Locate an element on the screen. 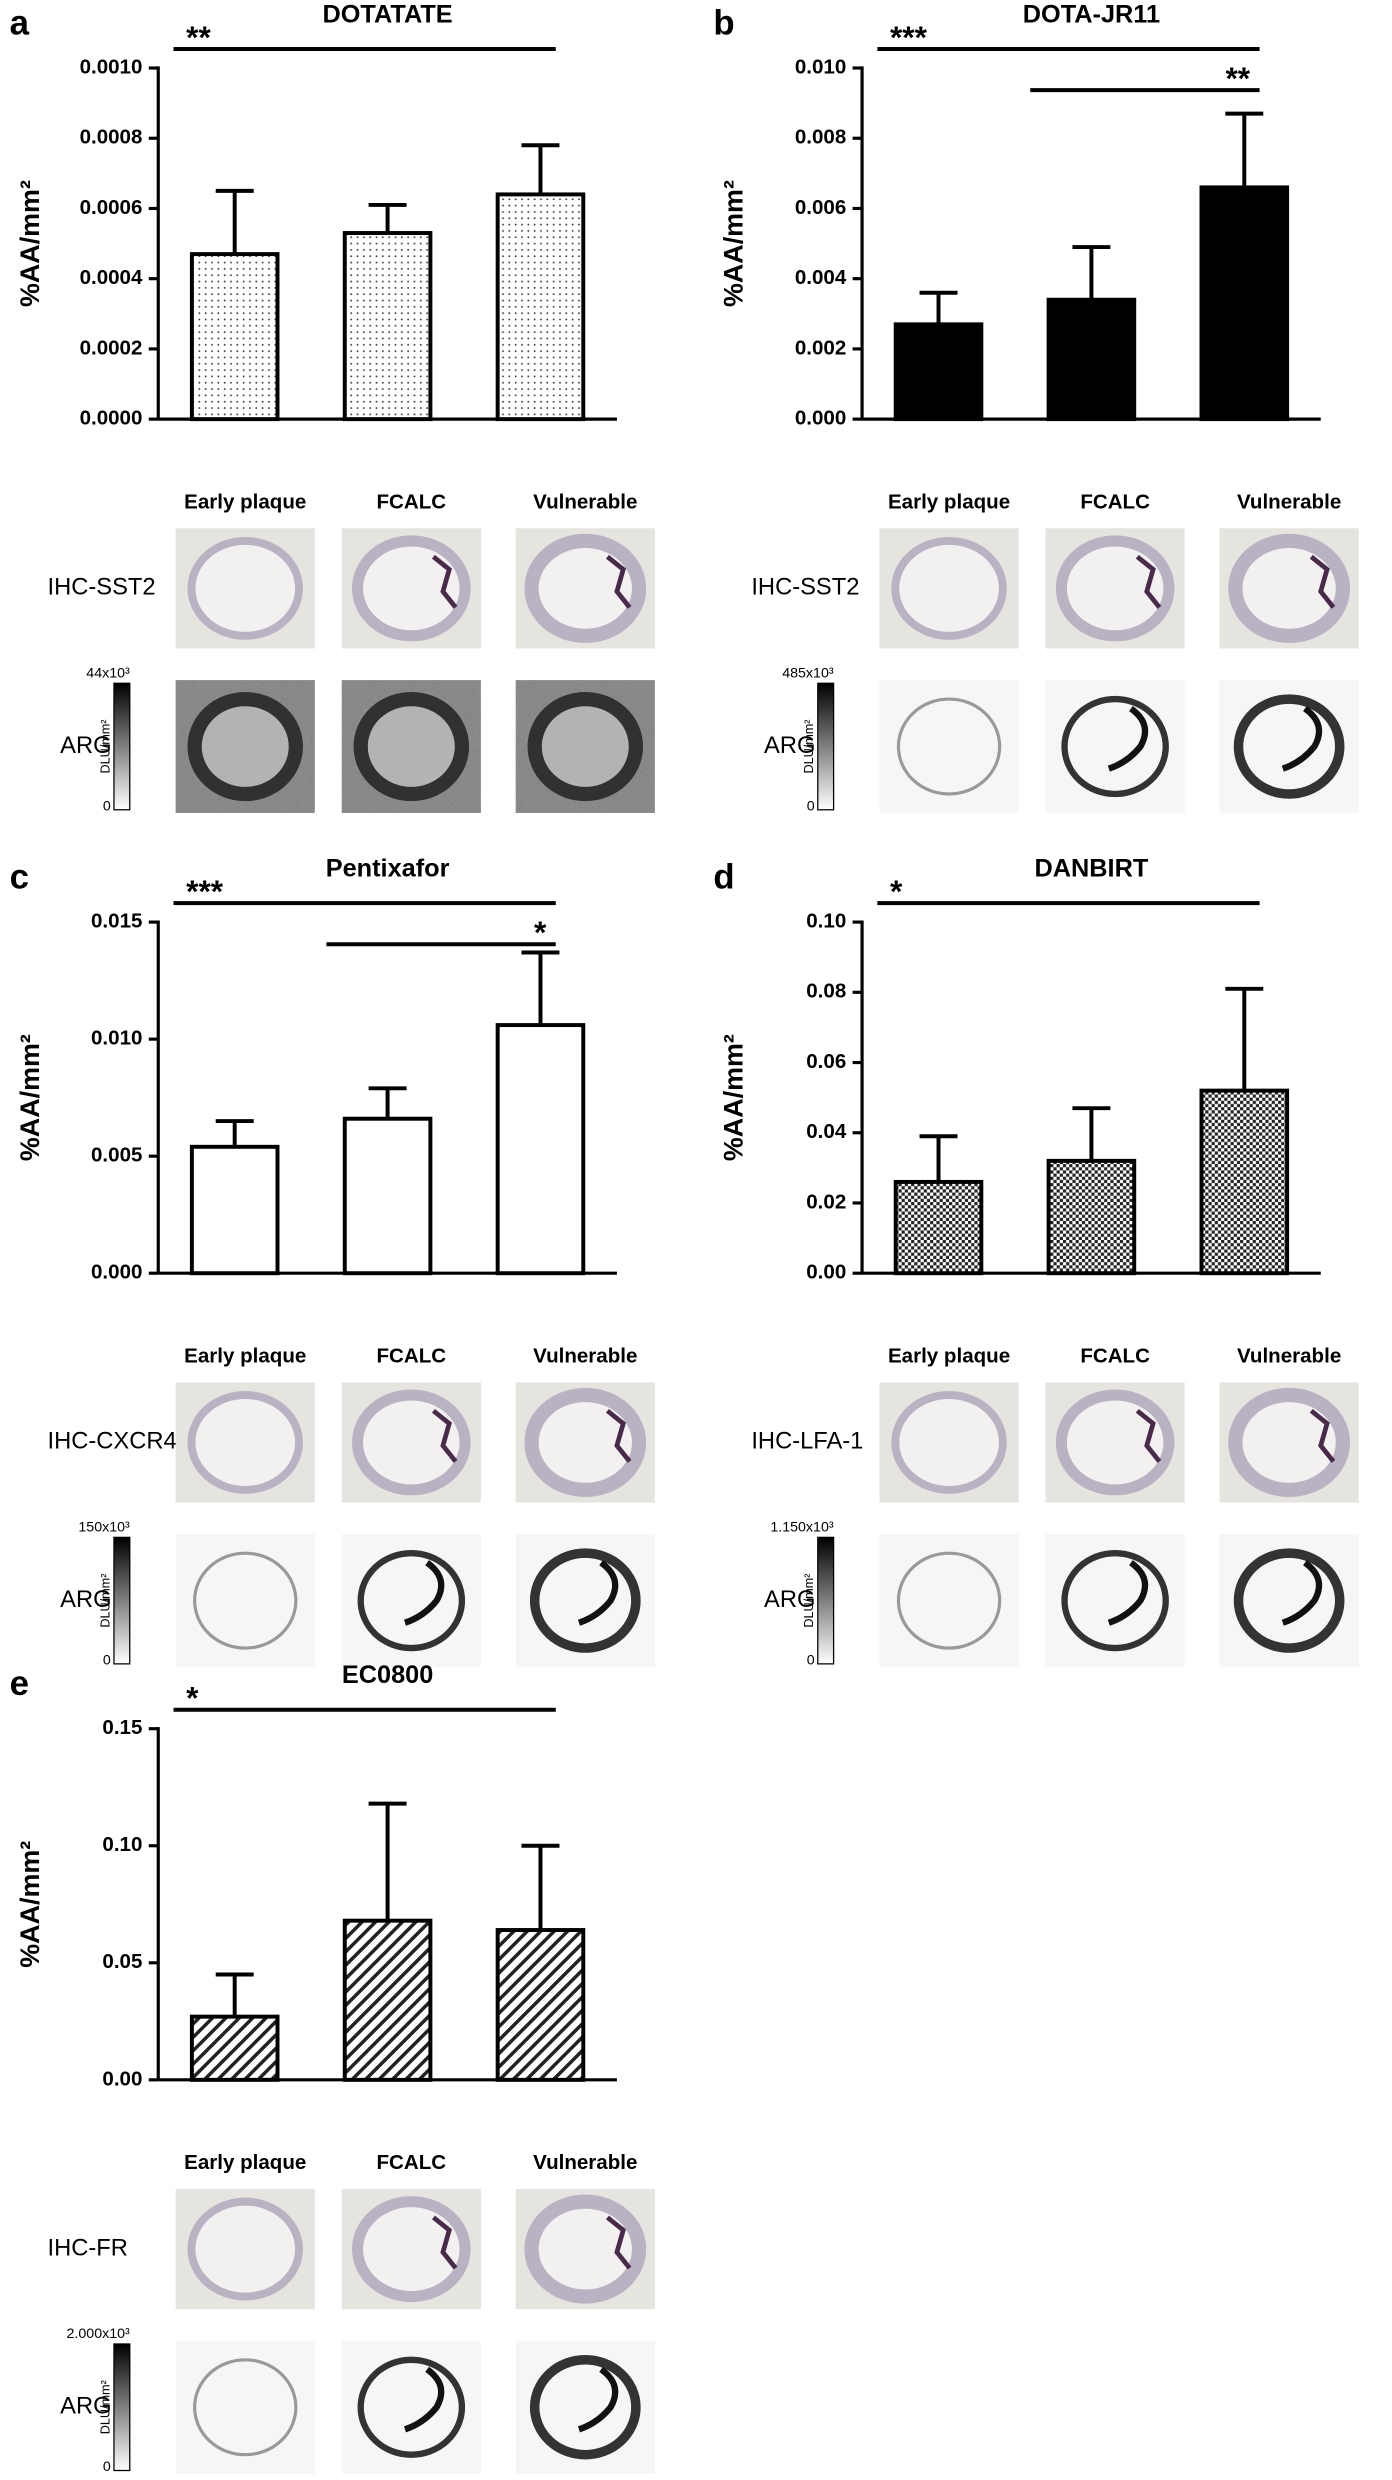 The image size is (1392, 2480). y-tick-label: 0.015 is located at coordinates (116, 921).